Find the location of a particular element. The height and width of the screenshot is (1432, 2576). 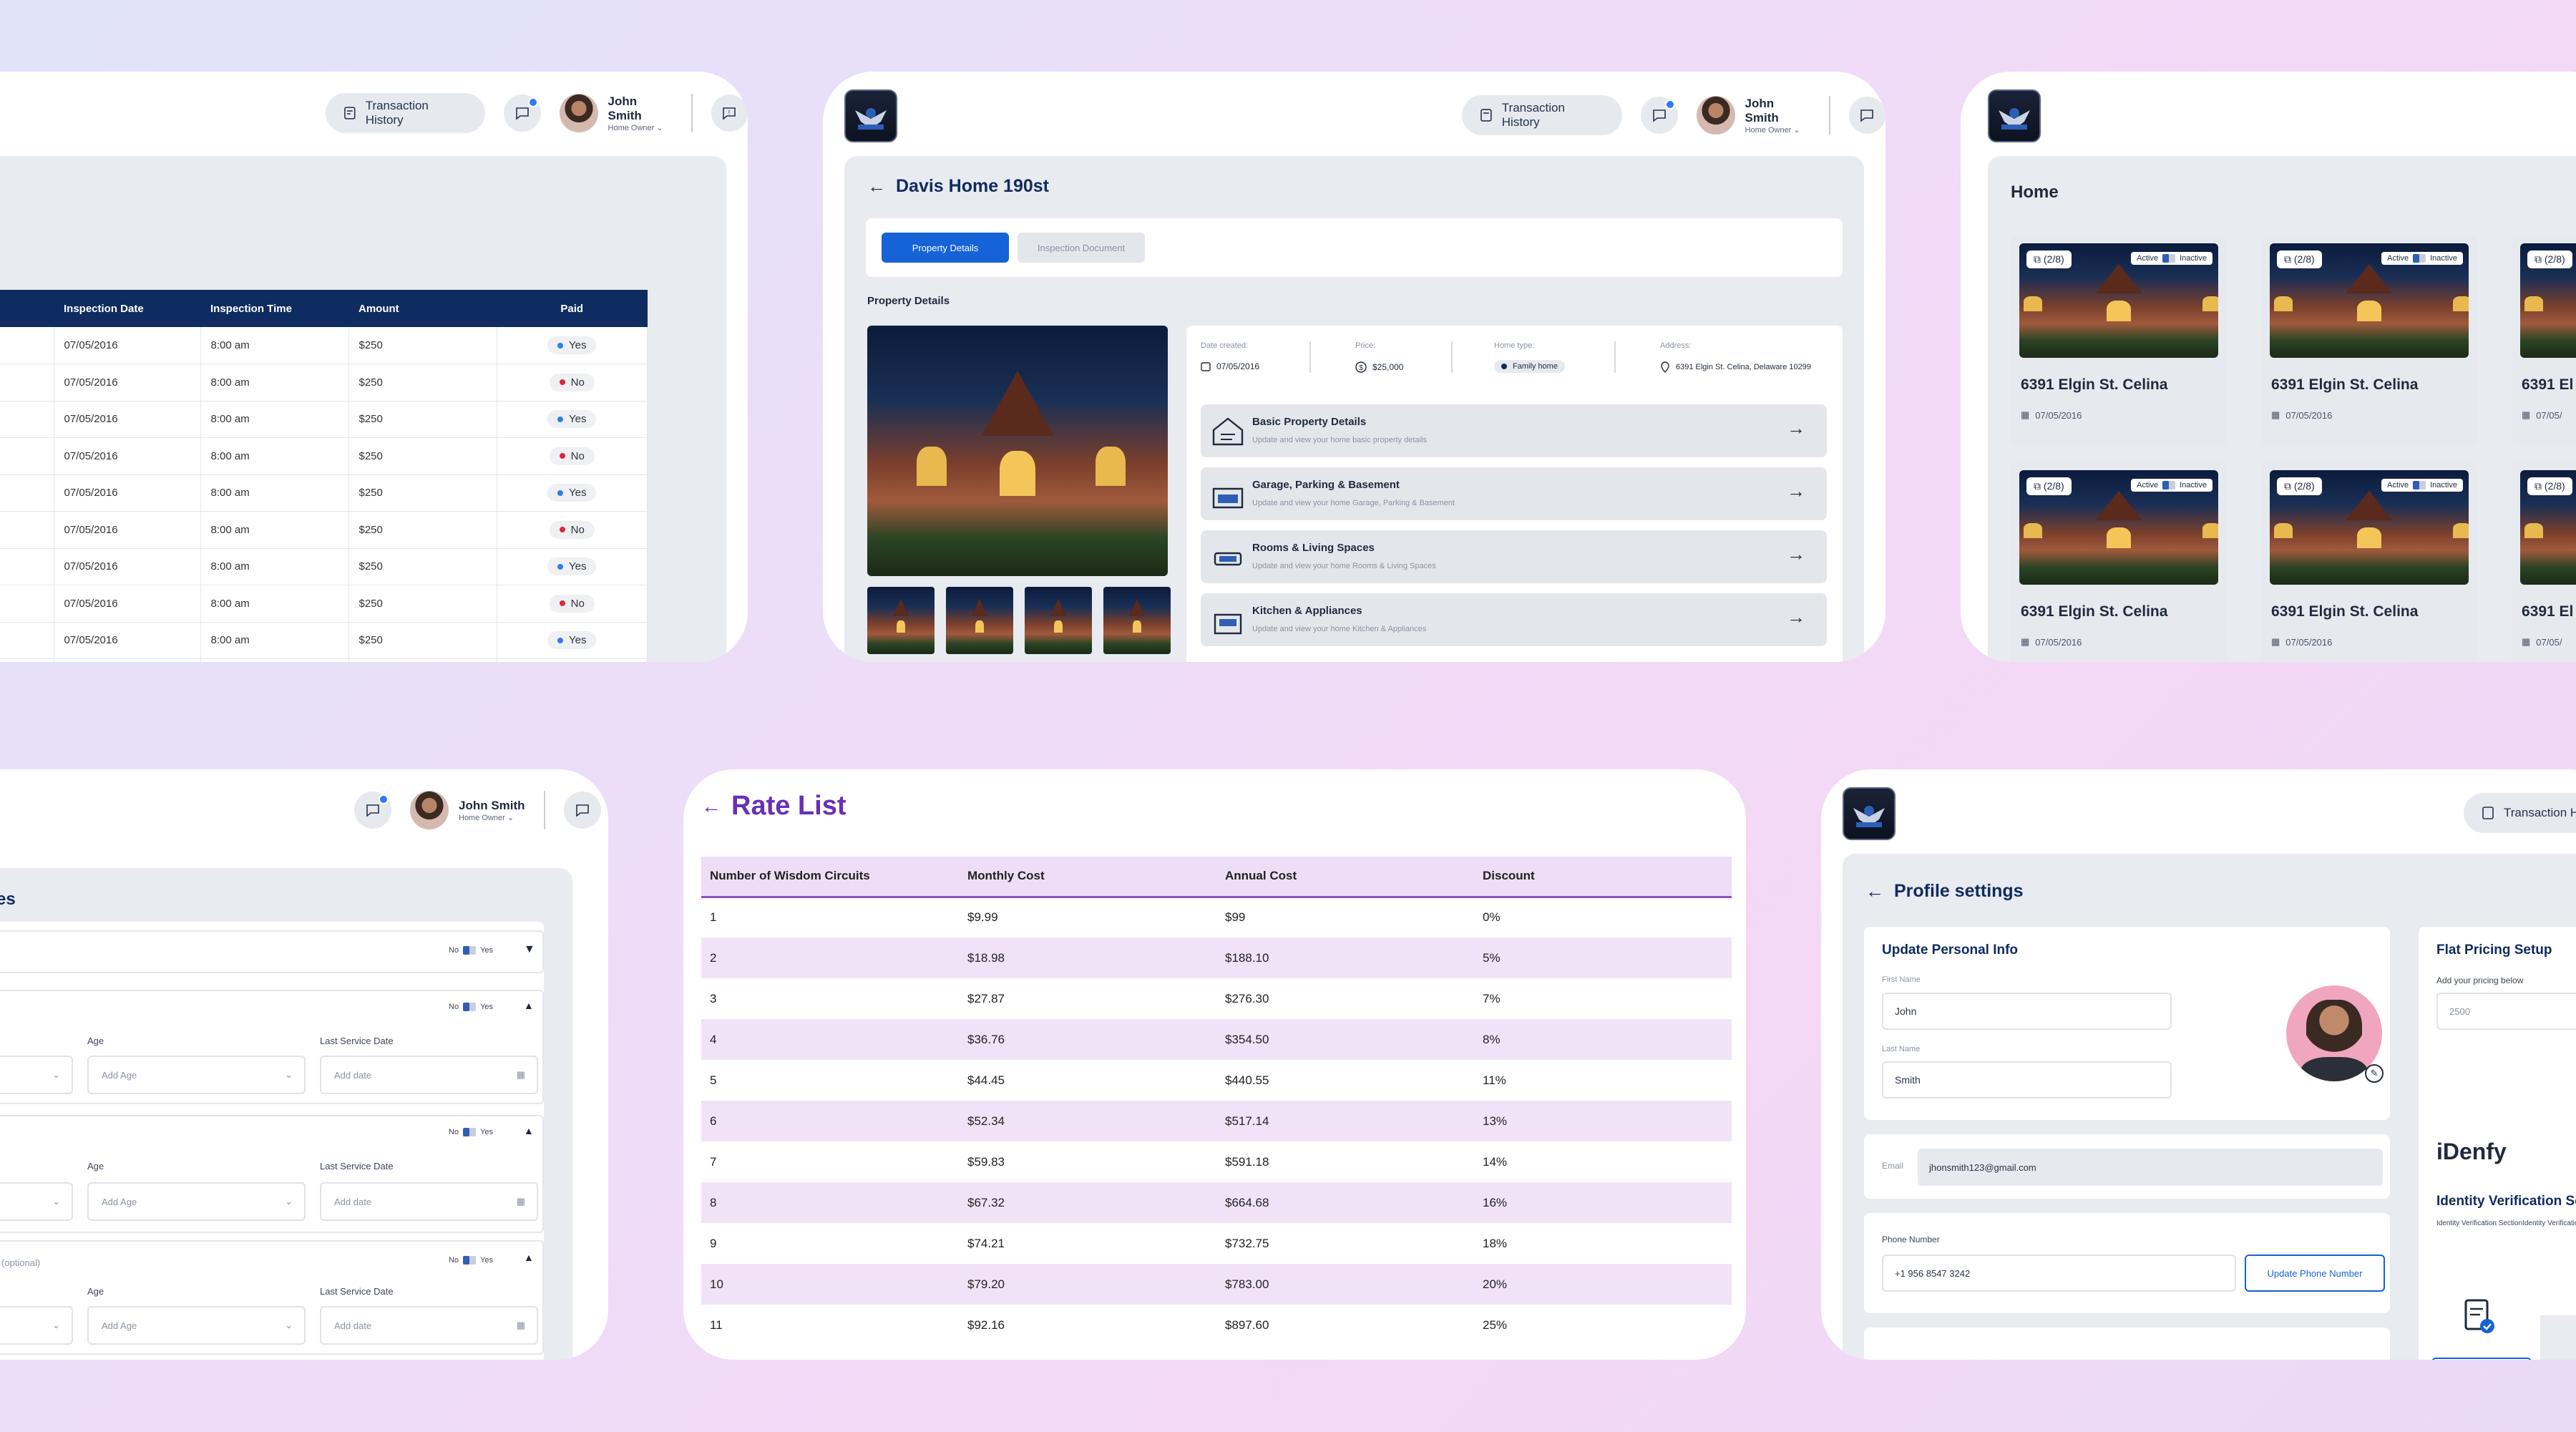

last-name-input: Smith is located at coordinates (2027, 1080).